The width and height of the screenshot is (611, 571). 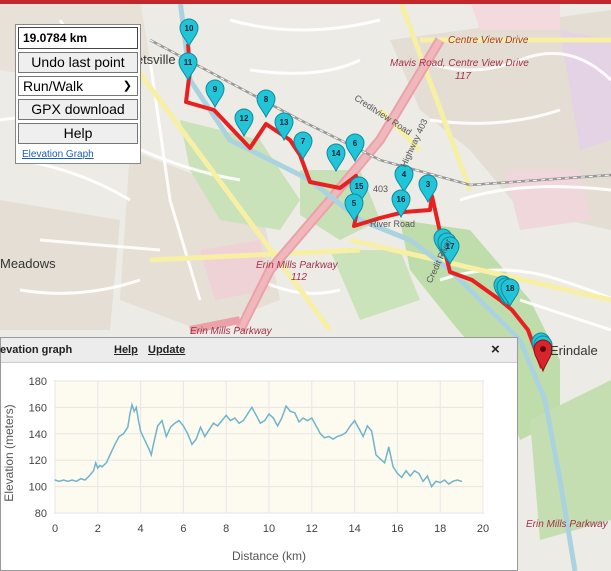 I want to click on route-marker: 13, so click(x=284, y=127).